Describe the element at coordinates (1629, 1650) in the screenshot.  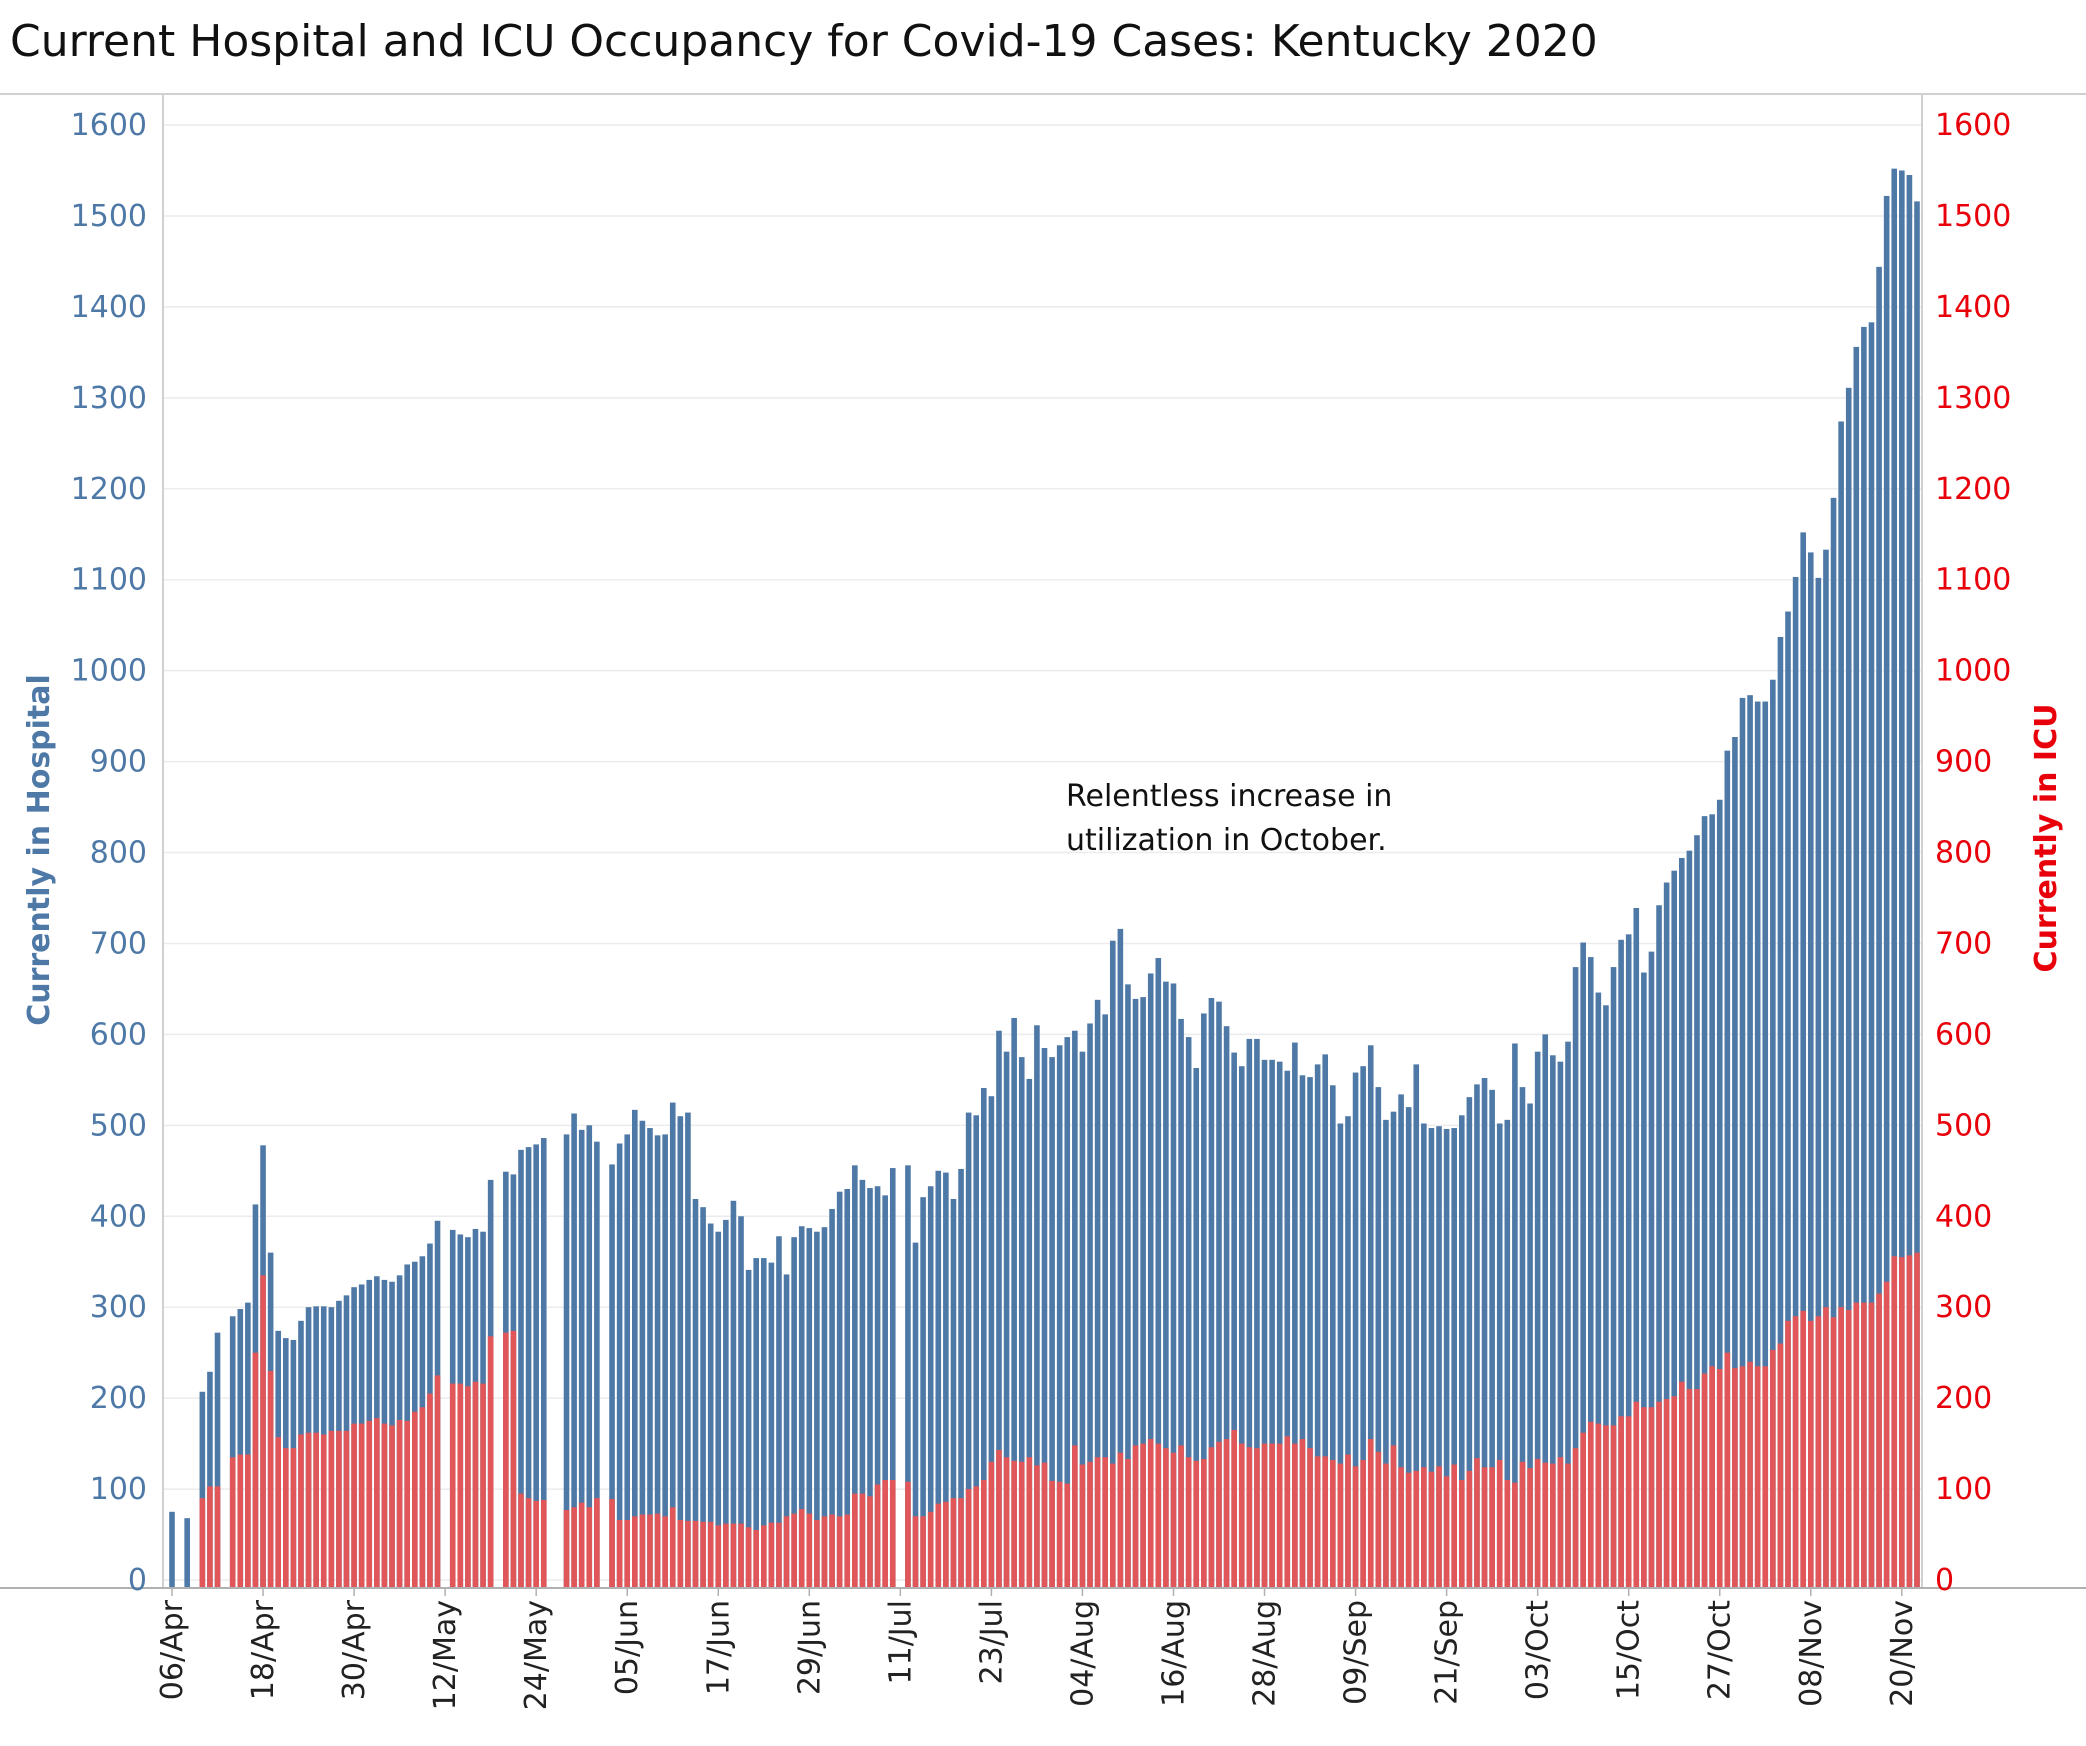
I see `x-tick-label: 15/Oct` at that location.